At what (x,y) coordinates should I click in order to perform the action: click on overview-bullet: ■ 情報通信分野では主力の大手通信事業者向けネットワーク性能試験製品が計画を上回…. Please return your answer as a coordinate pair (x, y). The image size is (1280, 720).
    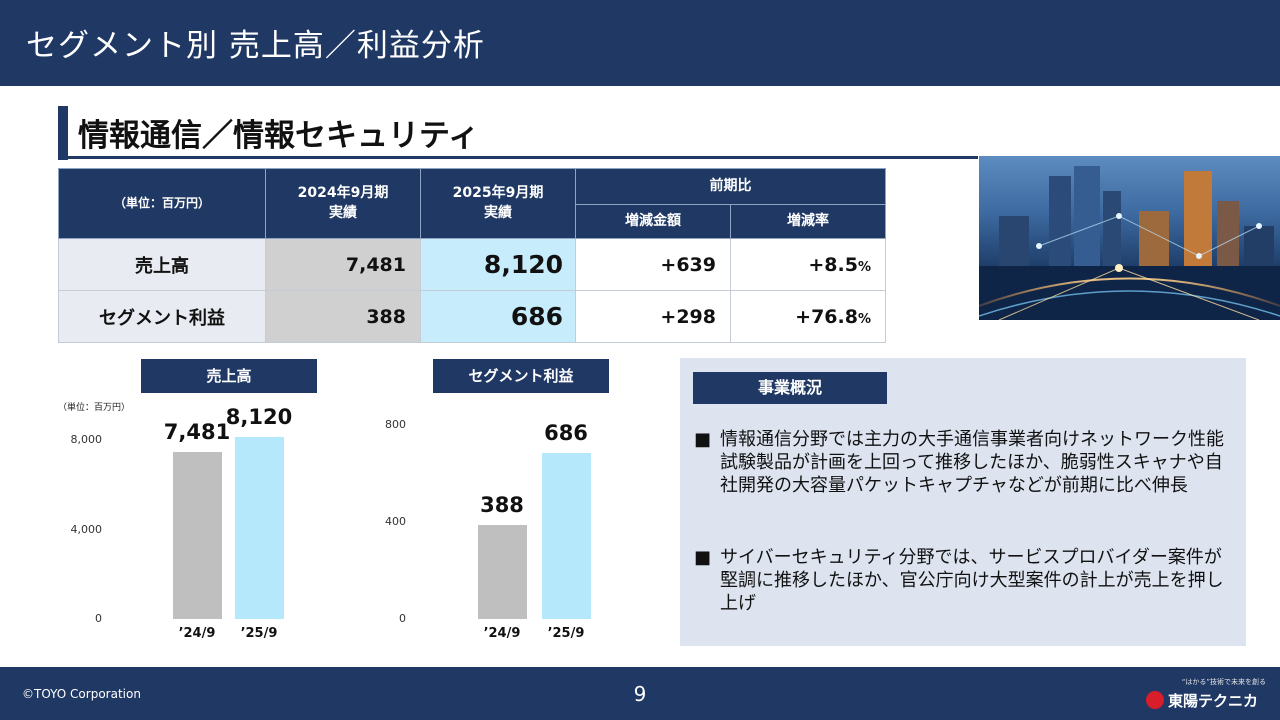
    Looking at the image, I should click on (964, 462).